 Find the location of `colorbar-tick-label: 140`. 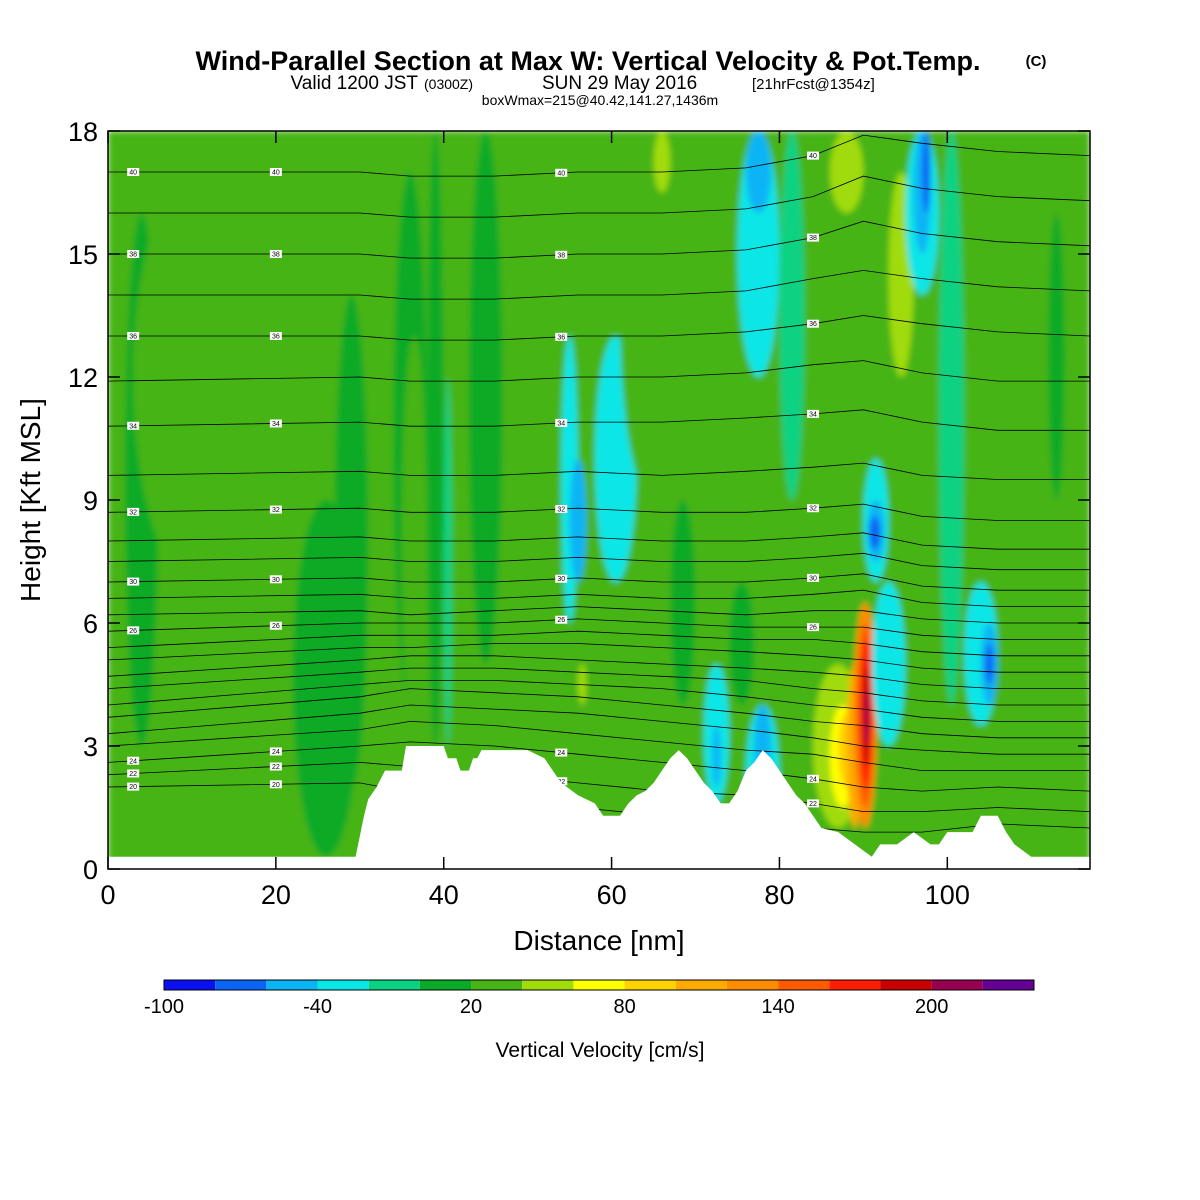

colorbar-tick-label: 140 is located at coordinates (777, 1007).